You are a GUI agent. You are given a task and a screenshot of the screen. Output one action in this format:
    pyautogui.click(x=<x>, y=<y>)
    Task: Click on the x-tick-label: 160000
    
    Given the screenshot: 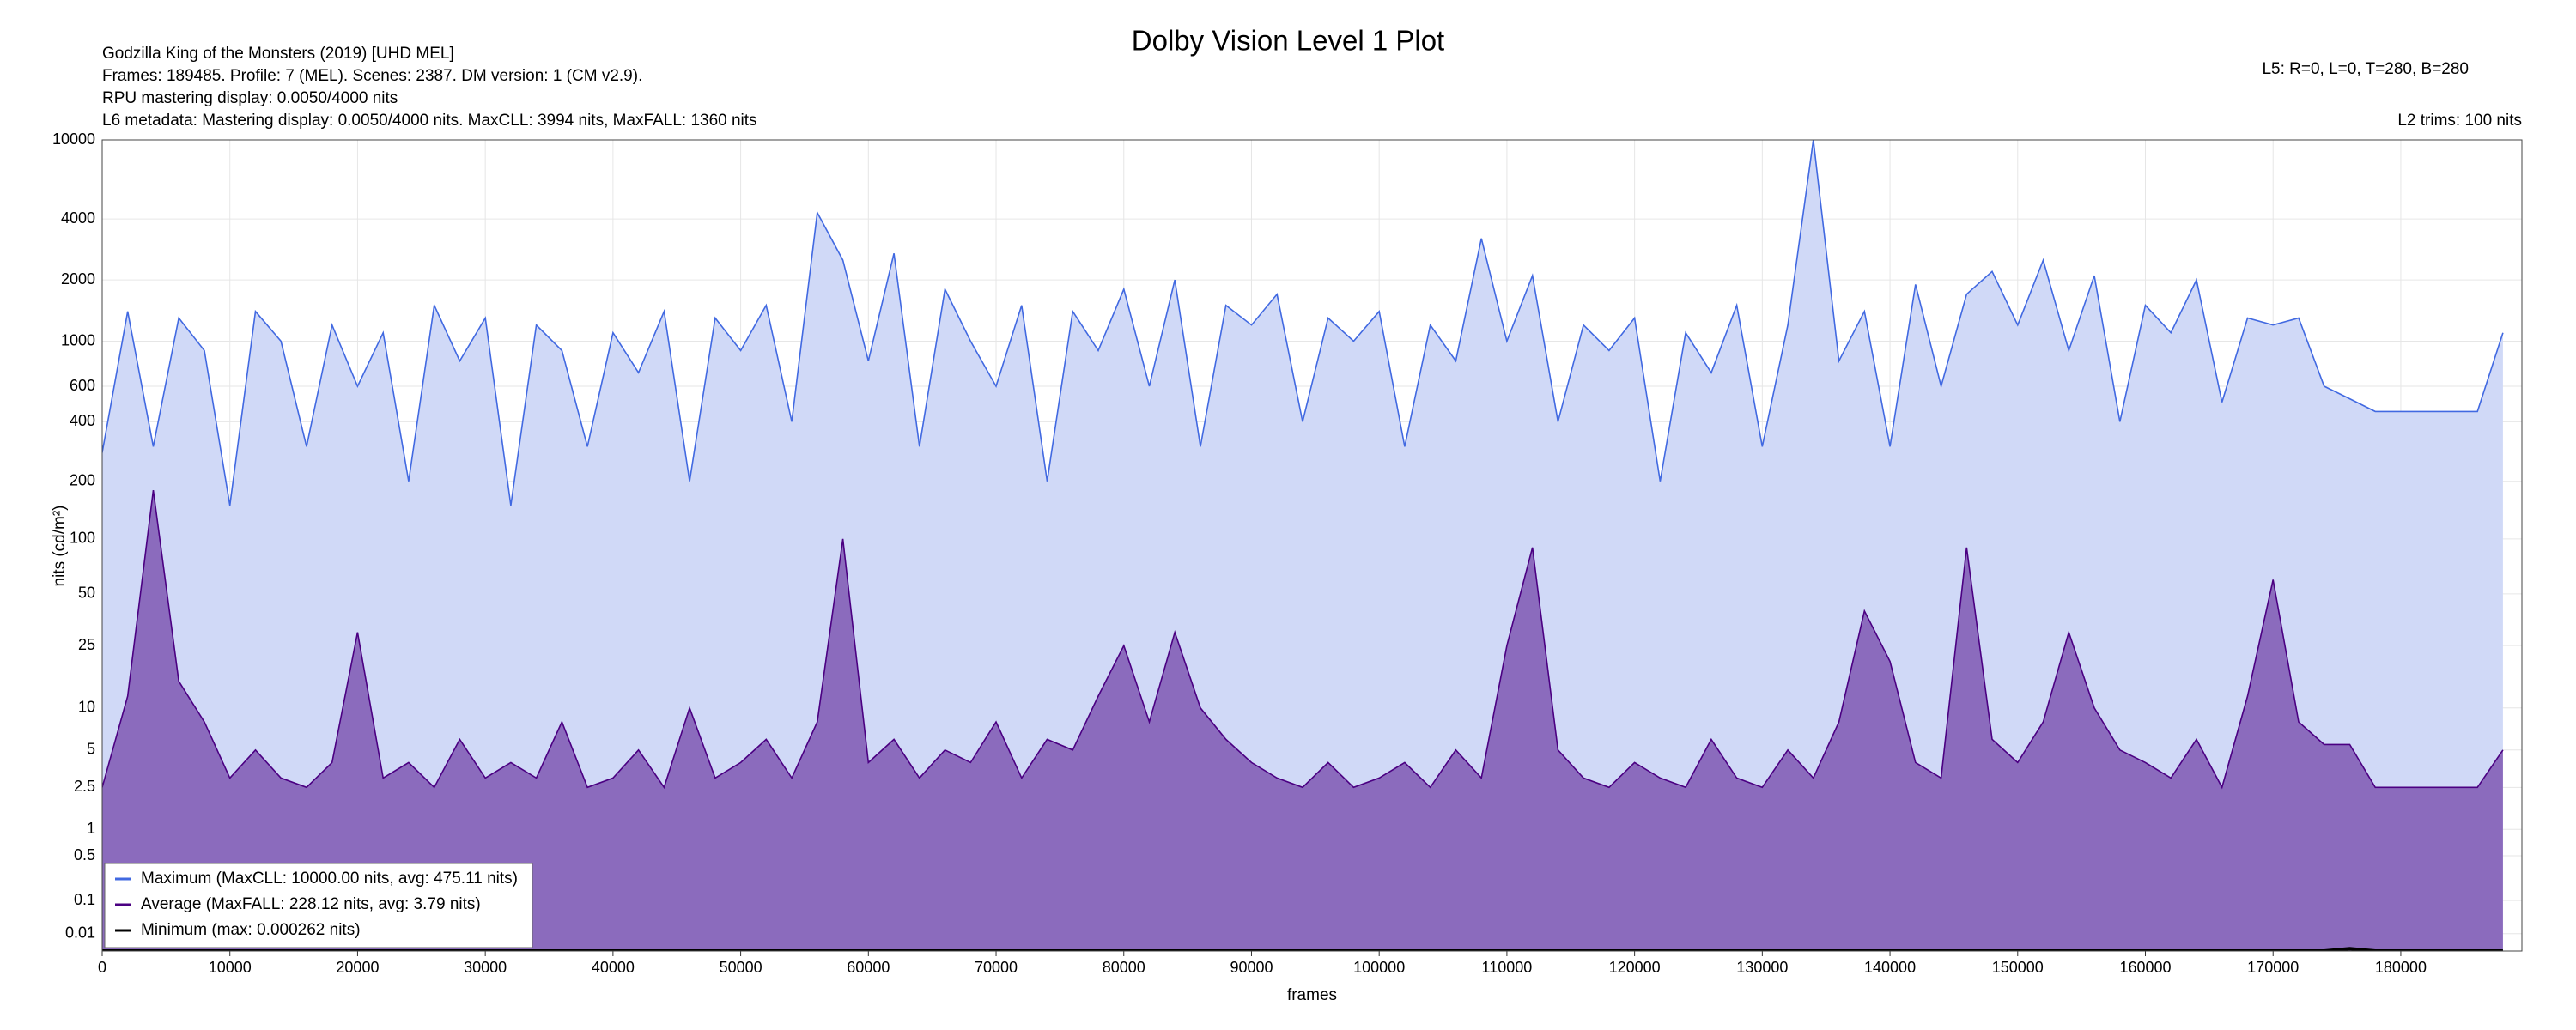 What is the action you would take?
    pyautogui.click(x=2145, y=967)
    